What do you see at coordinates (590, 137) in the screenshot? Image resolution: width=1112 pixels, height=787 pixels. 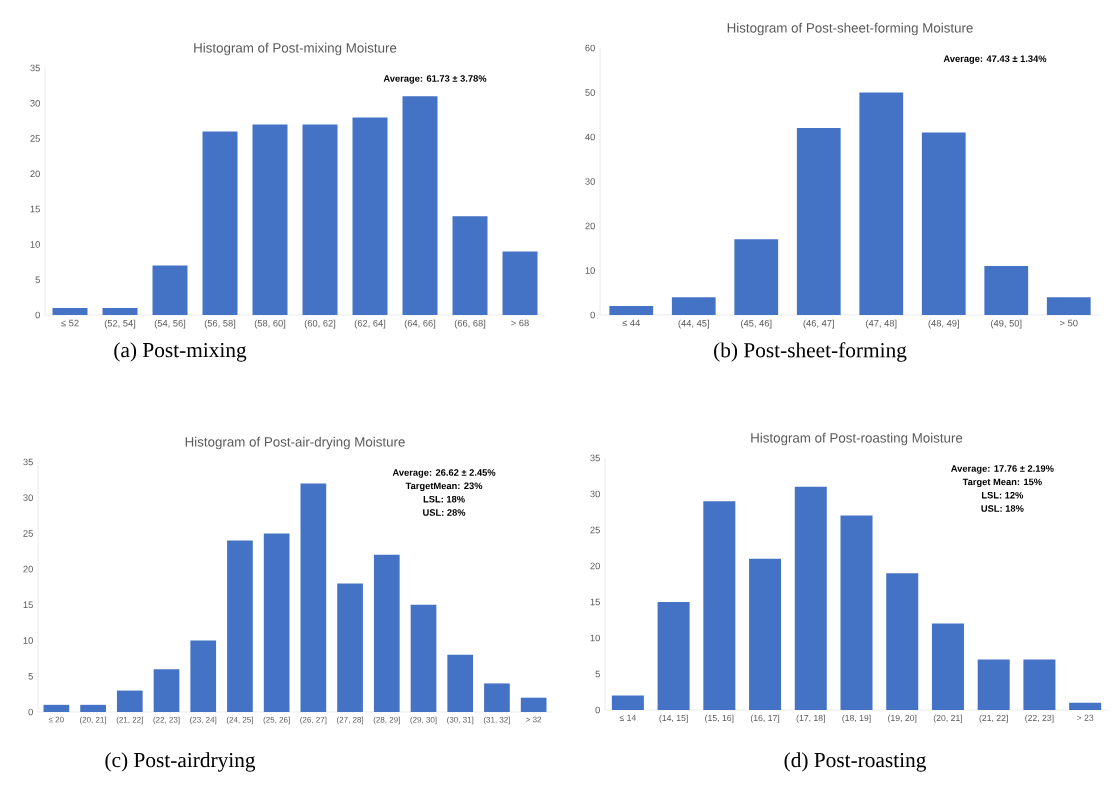 I see `y-tick-label: 40` at bounding box center [590, 137].